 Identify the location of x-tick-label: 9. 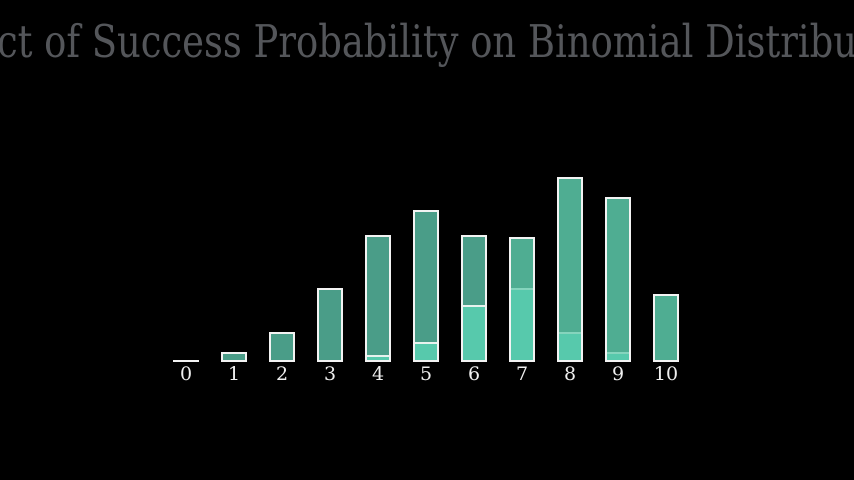
(618, 374).